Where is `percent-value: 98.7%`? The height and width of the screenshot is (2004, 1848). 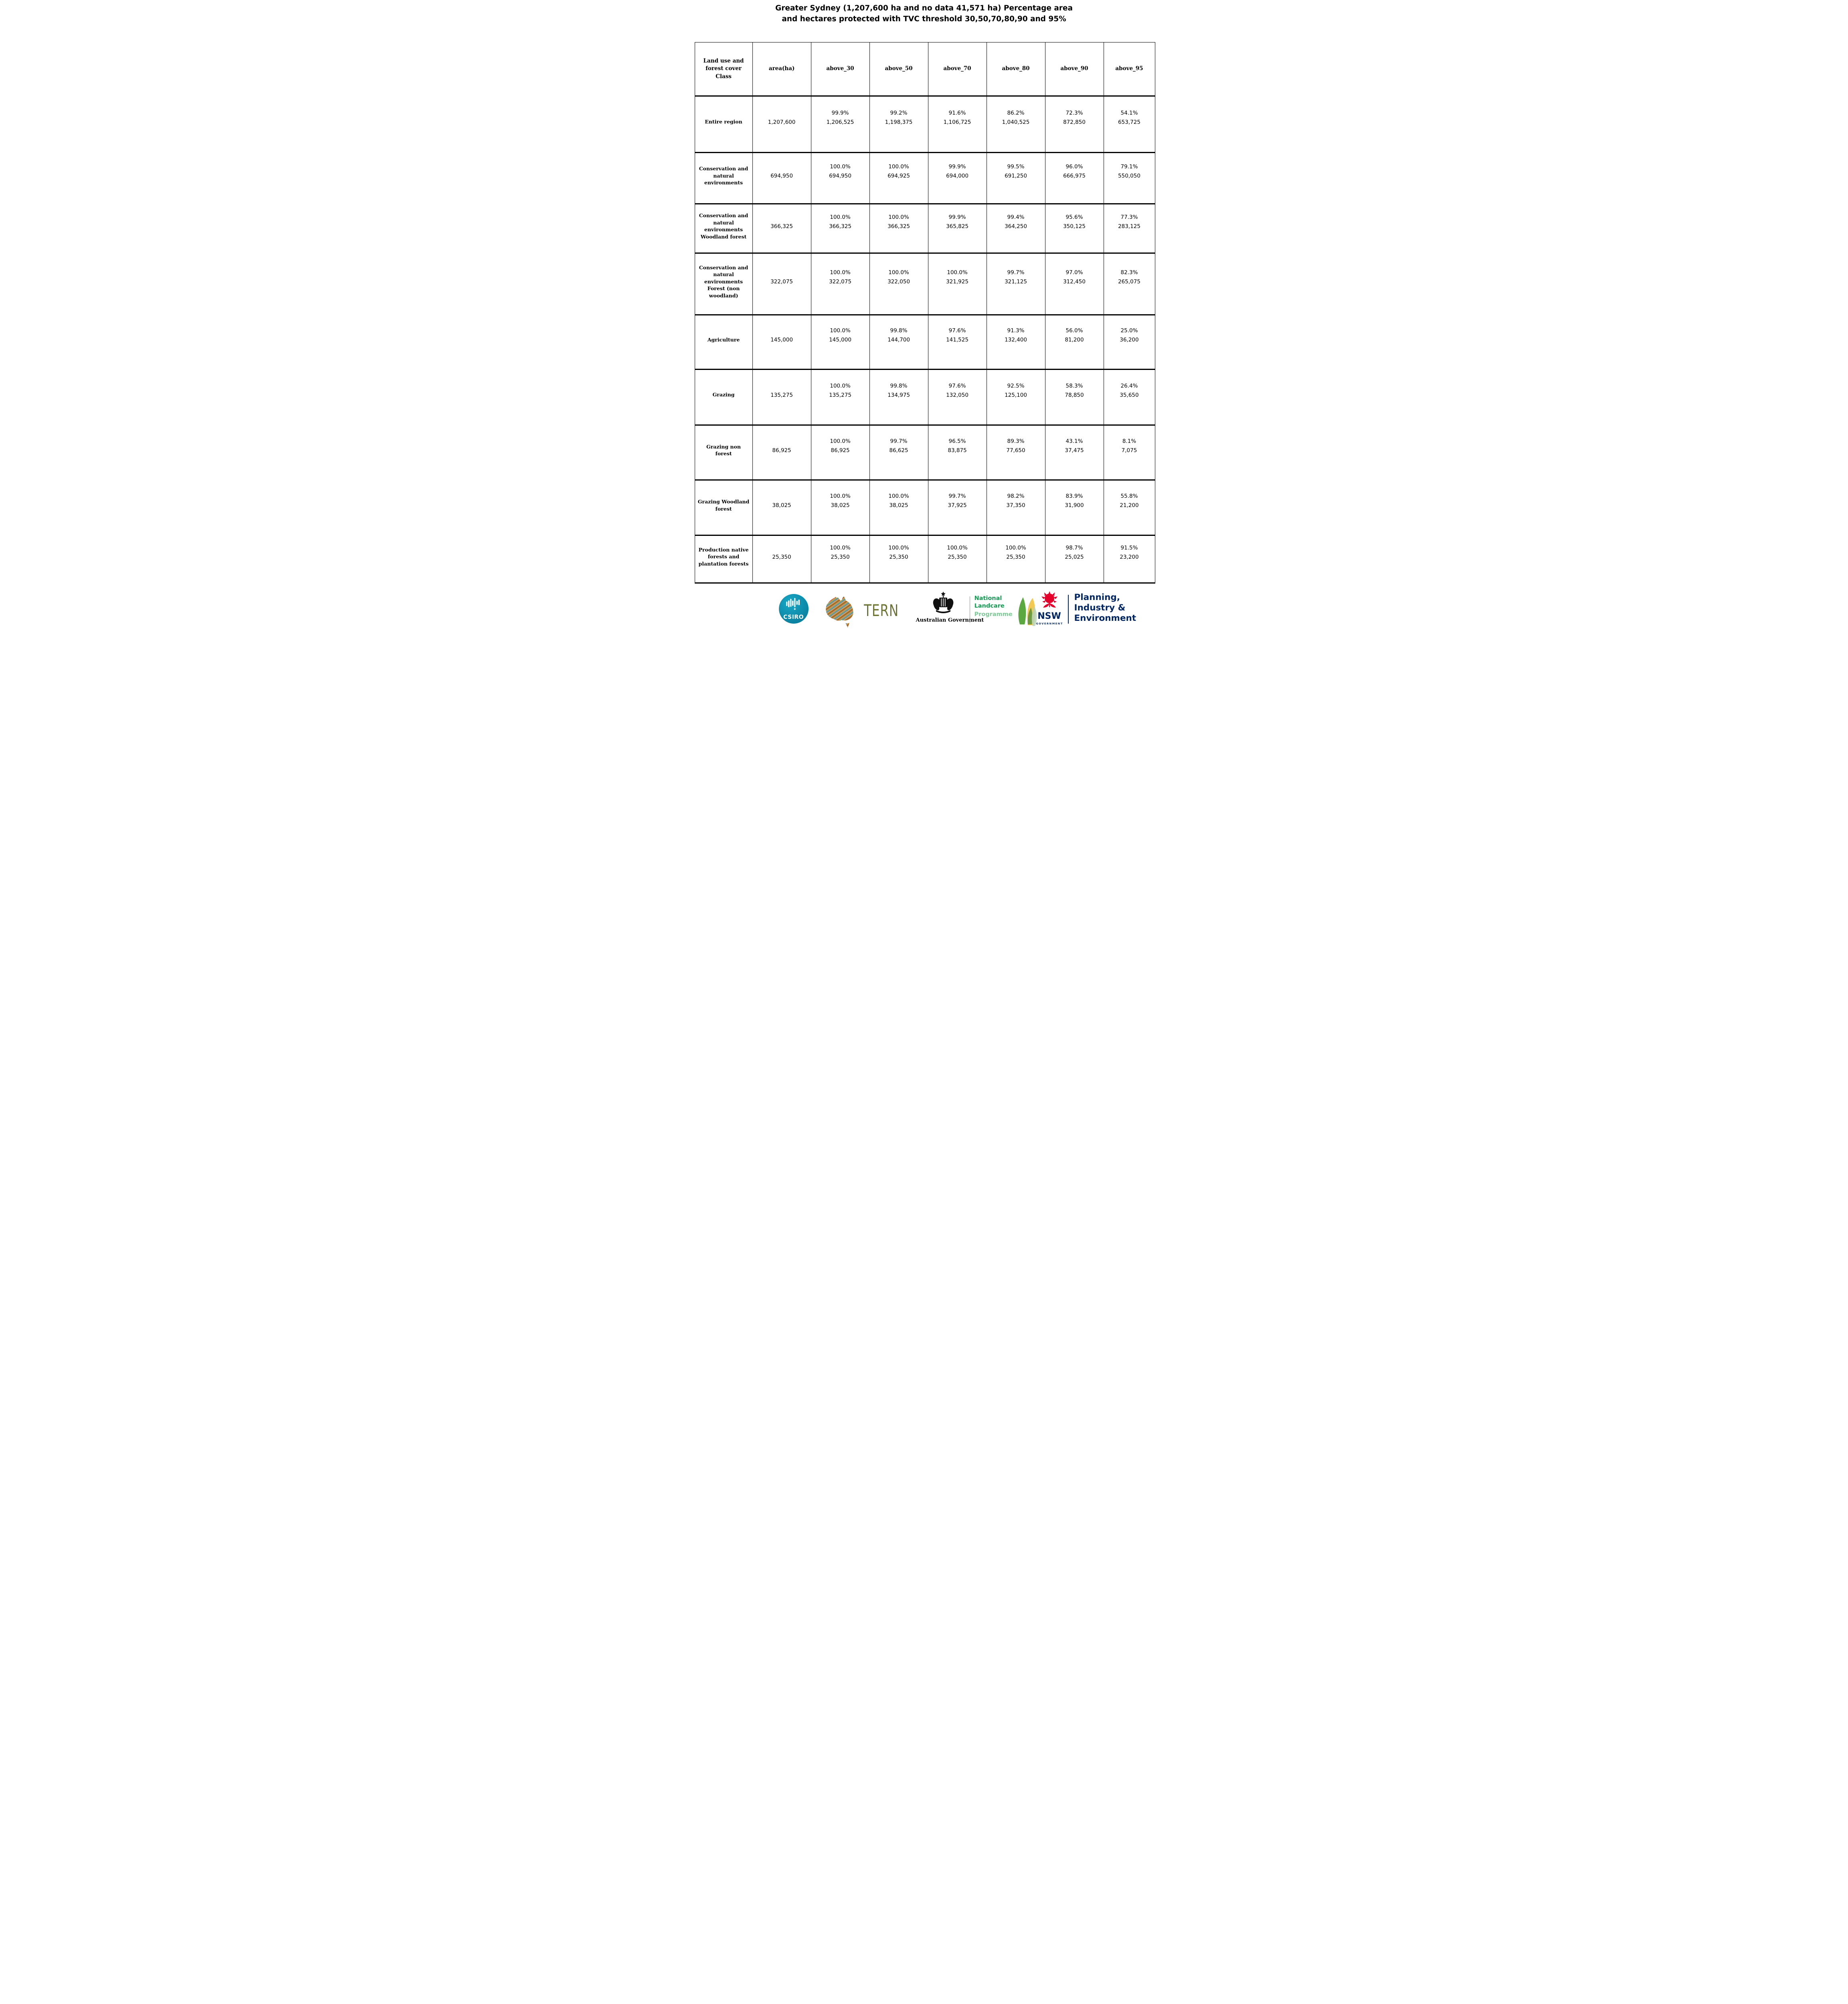 percent-value: 98.7% is located at coordinates (1074, 547).